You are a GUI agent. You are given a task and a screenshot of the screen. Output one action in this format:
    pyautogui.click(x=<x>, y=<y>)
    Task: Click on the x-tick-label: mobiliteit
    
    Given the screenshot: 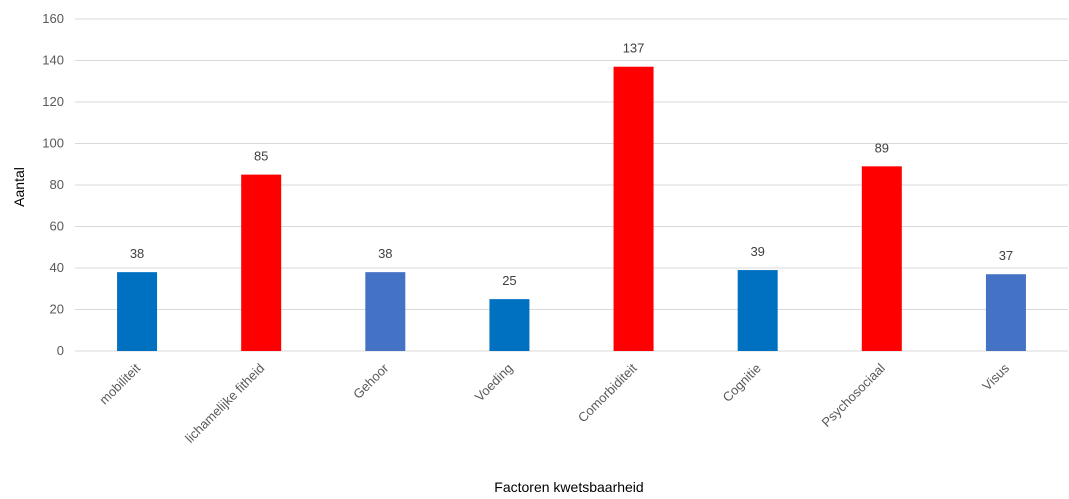 What is the action you would take?
    pyautogui.click(x=119, y=383)
    